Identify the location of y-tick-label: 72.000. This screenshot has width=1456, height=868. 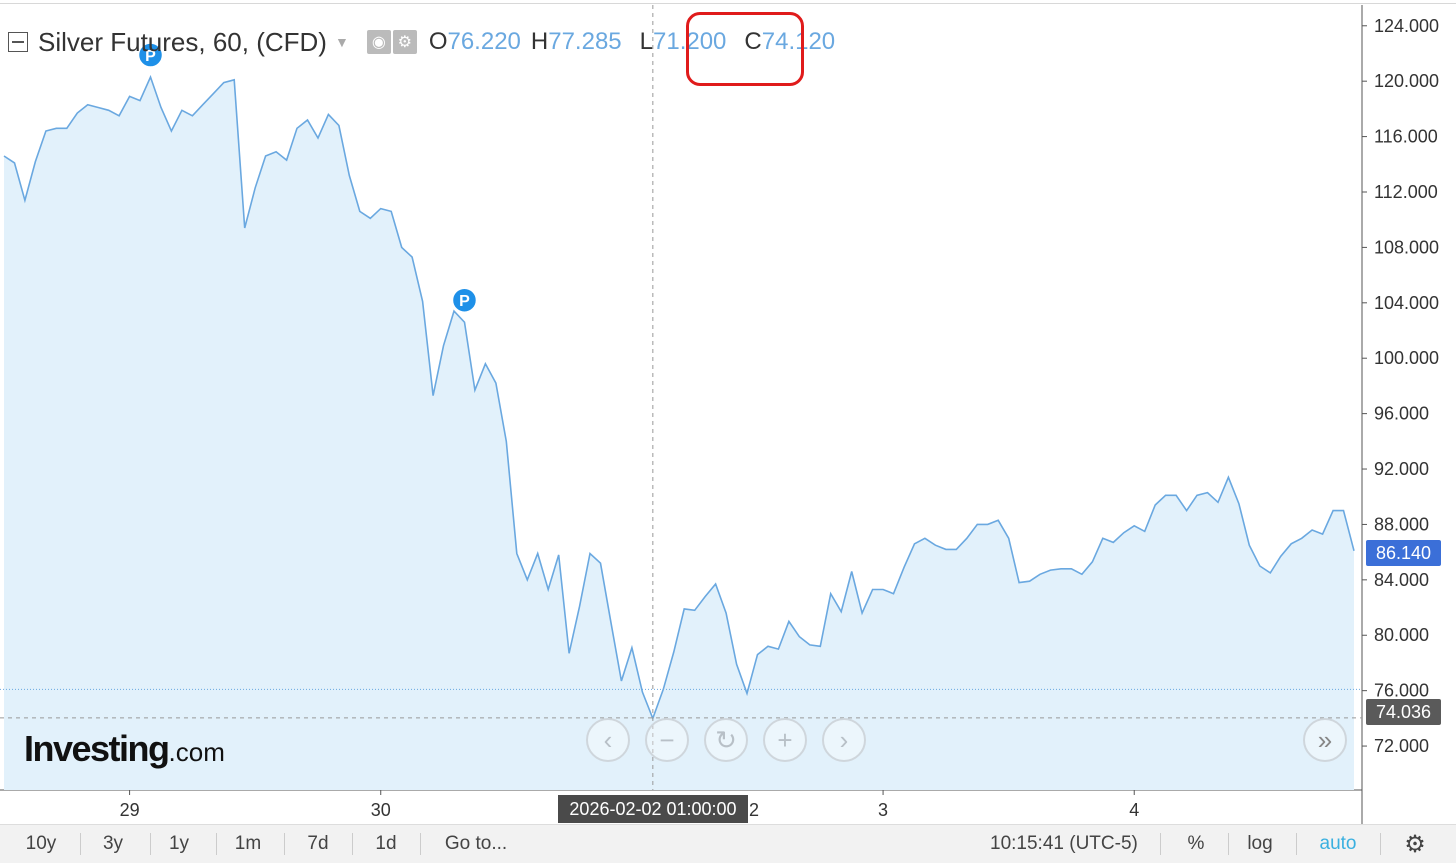
(1401, 746).